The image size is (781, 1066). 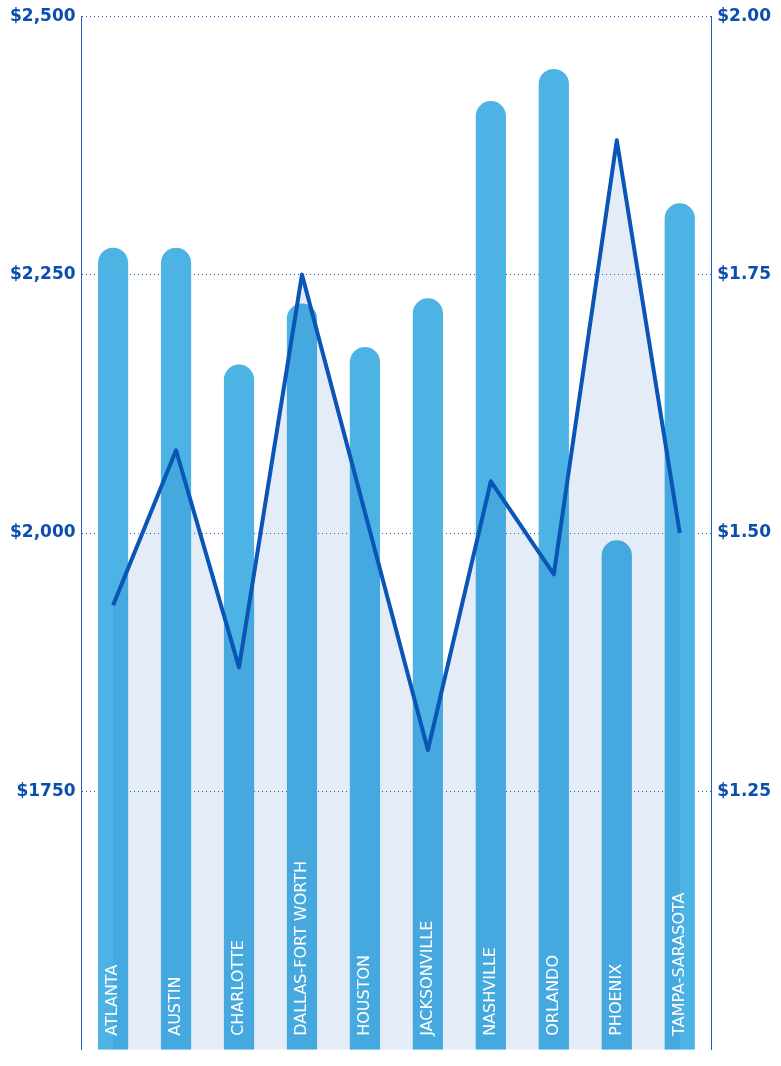 What do you see at coordinates (744, 789) in the screenshot?
I see `y2-tick-label: $1.25` at bounding box center [744, 789].